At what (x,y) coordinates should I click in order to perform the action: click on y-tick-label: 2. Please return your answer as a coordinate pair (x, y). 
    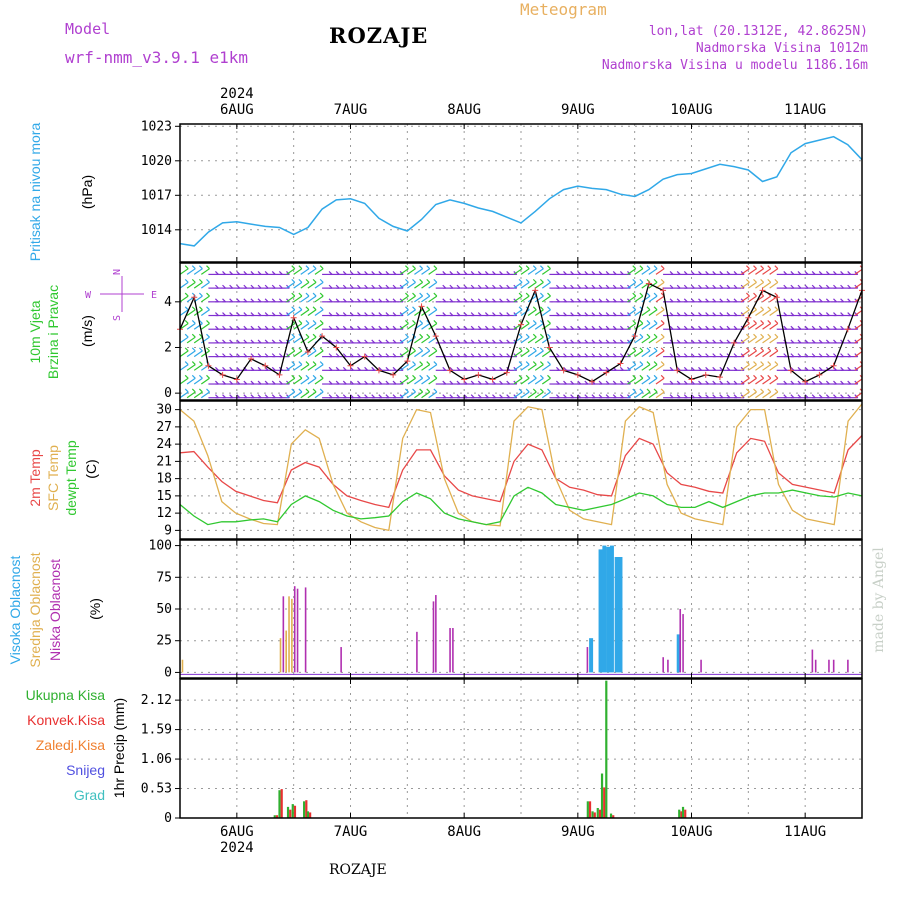
    Looking at the image, I should click on (168, 347).